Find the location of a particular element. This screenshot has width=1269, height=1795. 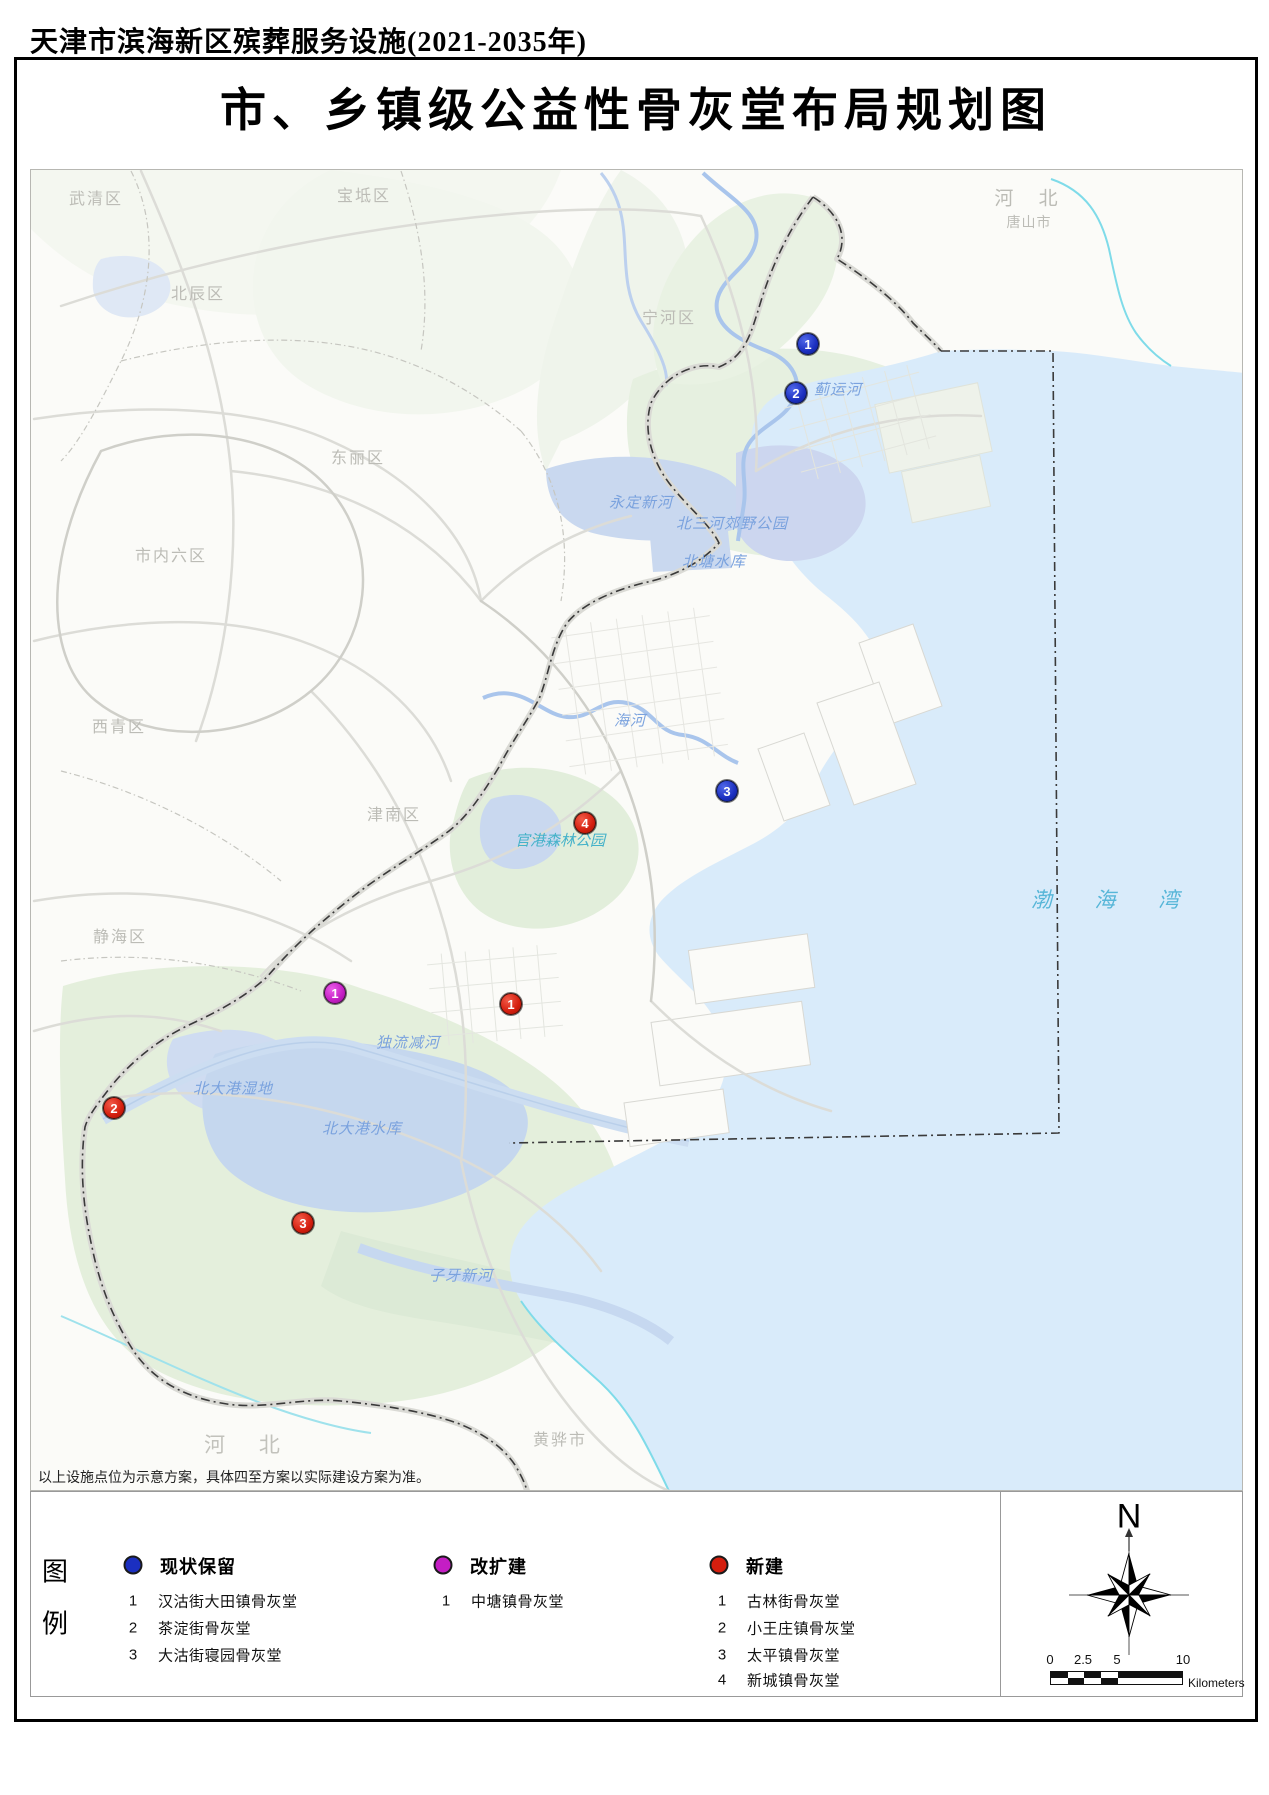

marker-new-1: 1 is located at coordinates (511, 1004).